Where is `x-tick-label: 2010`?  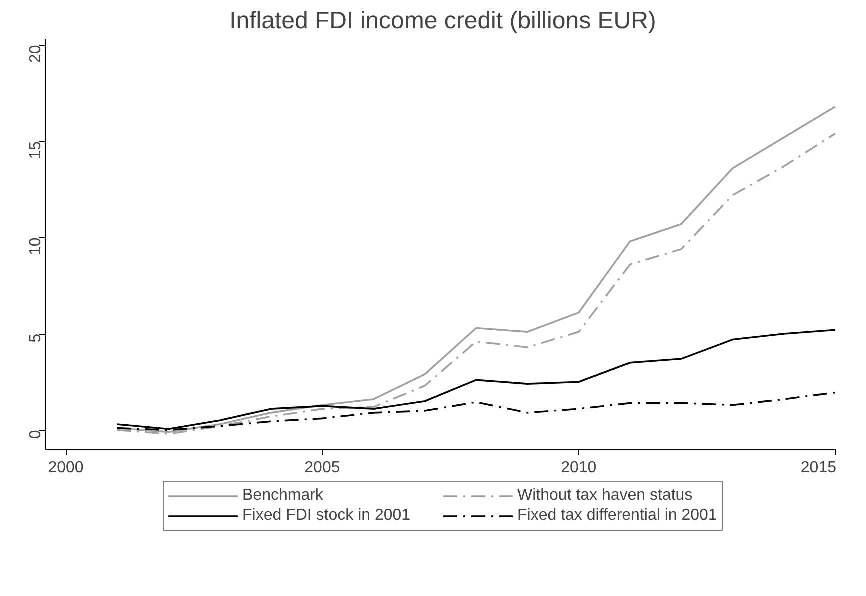 x-tick-label: 2010 is located at coordinates (579, 468).